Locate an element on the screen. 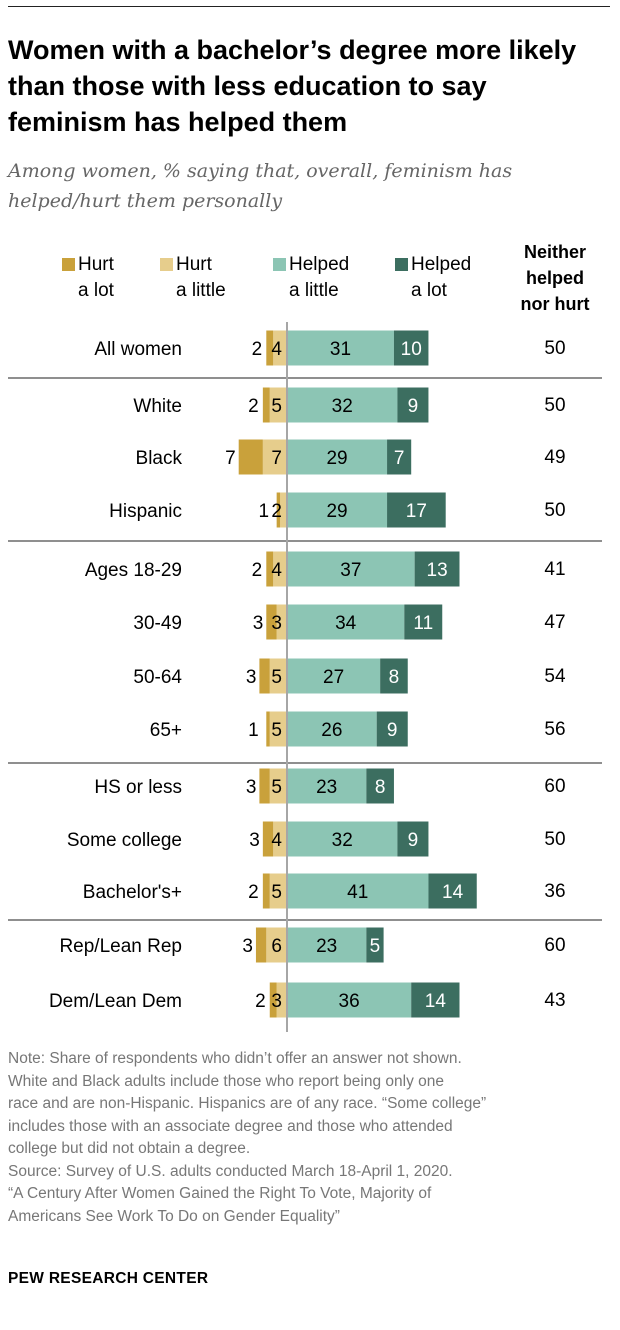  row-label-hispanic: Hispanic is located at coordinates (145, 511).